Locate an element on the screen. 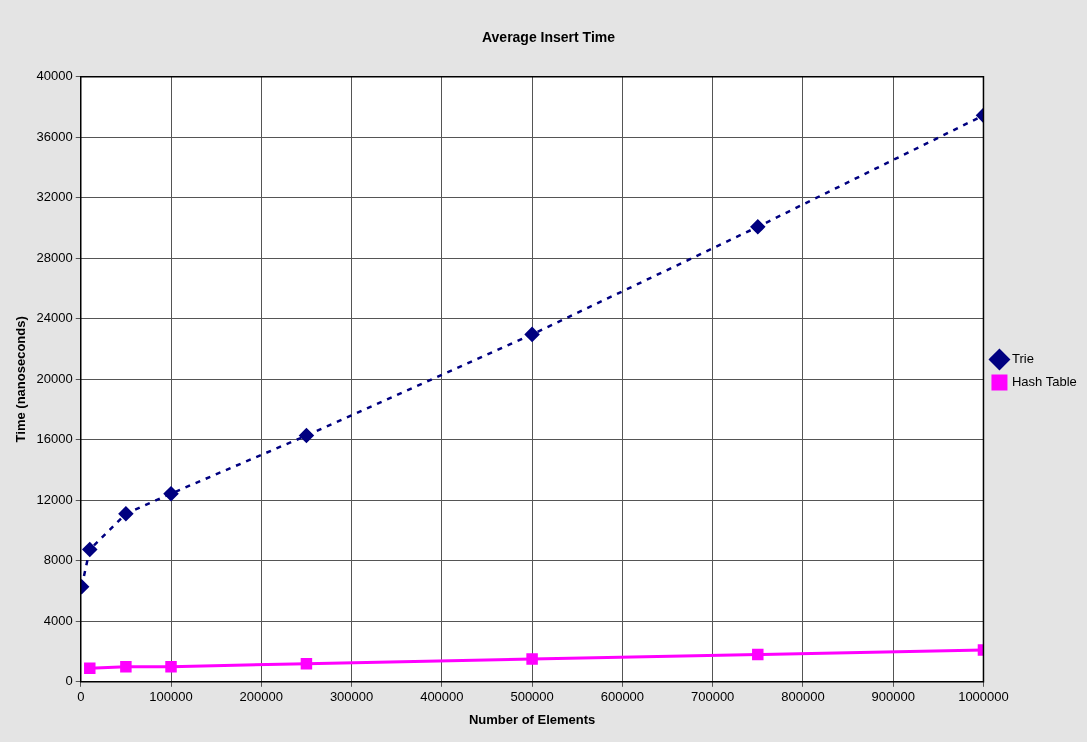 The height and width of the screenshot is (742, 1087). x-tick-label: 500000 is located at coordinates (532, 697).